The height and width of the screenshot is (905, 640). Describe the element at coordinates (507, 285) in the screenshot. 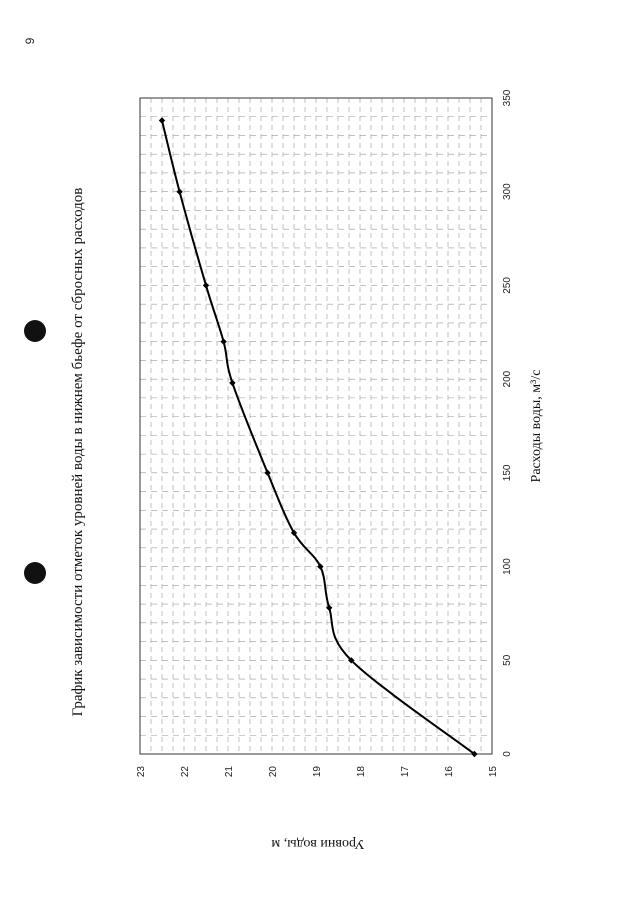

I see `x-tick-label: 250` at that location.